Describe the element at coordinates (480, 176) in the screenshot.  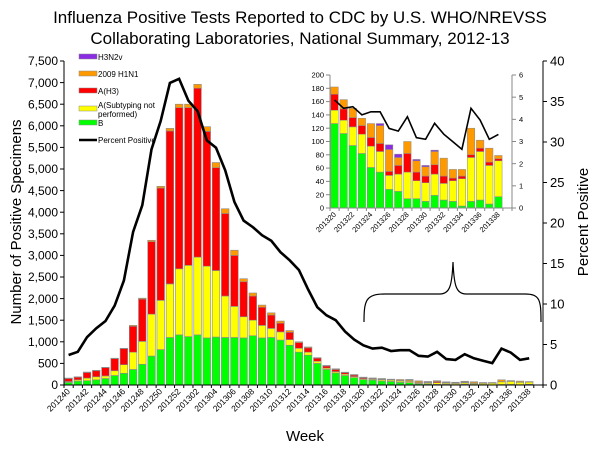
I see `bar-segment-a-subtyping-not-performed--201336` at that location.